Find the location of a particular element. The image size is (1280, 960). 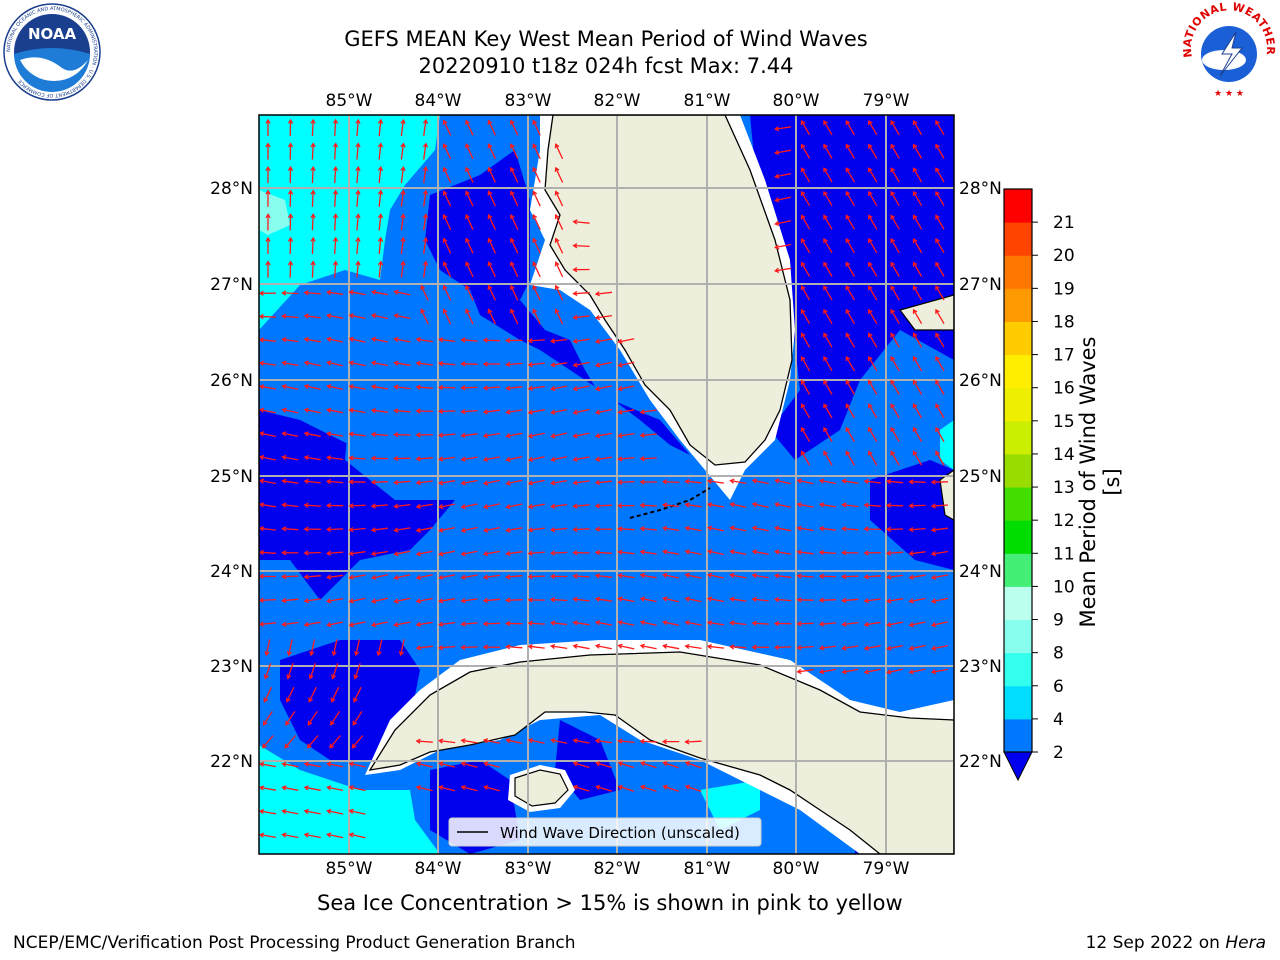

colorbar-tick-label: 21 is located at coordinates (1064, 223).